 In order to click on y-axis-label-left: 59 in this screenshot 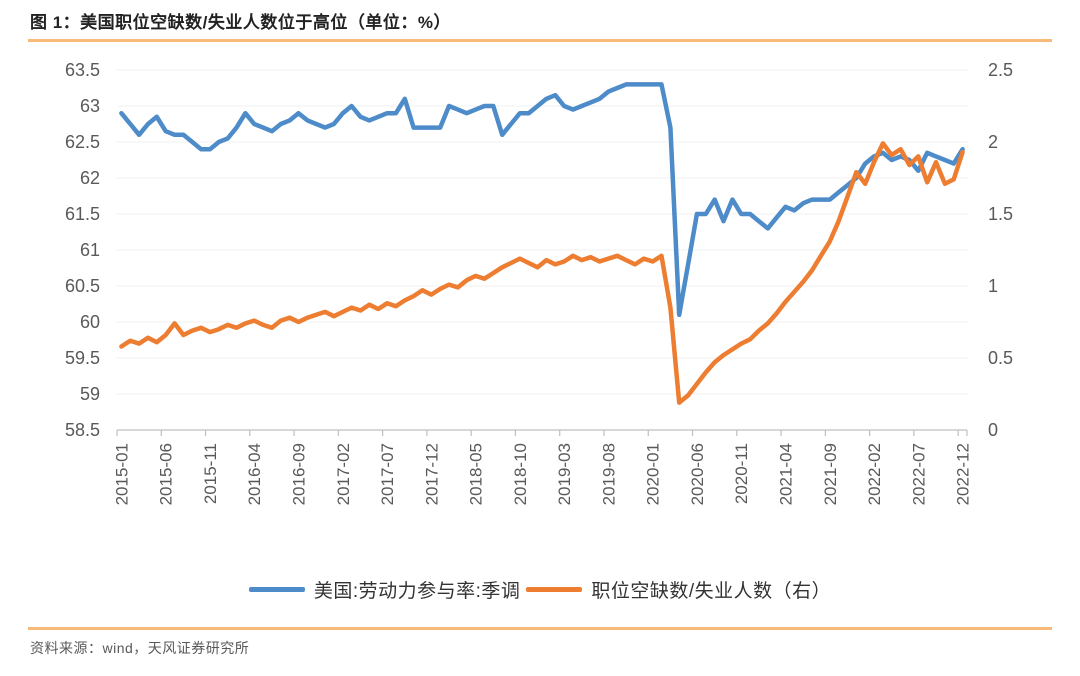, I will do `click(90, 394)`.